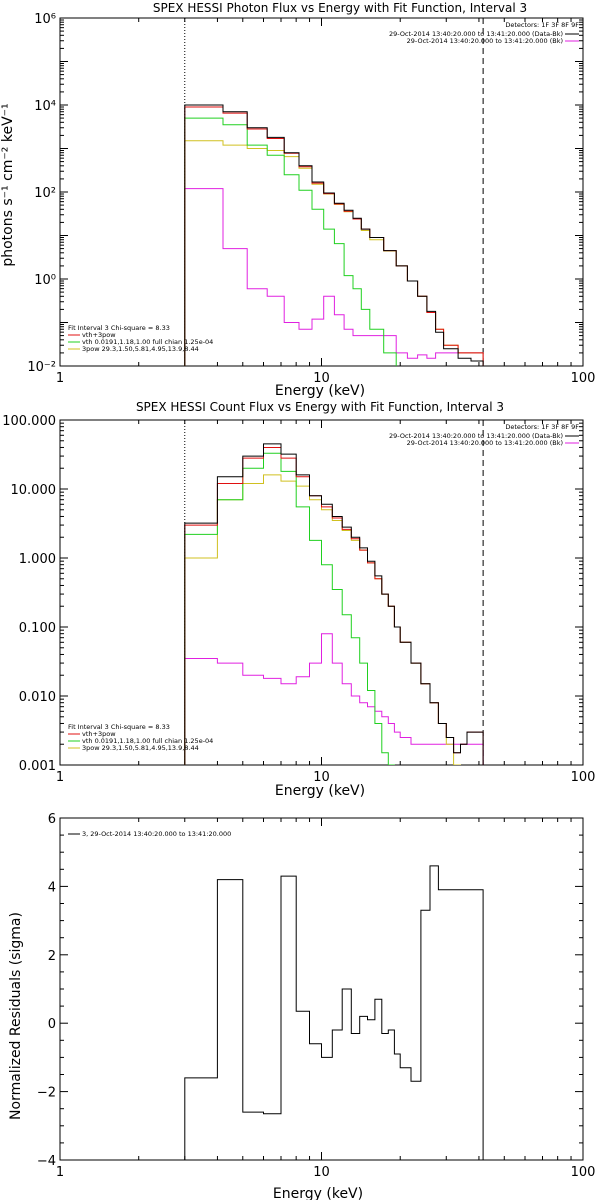  Describe the element at coordinates (16, 1016) in the screenshot. I see `y-axis-label: Normalized Residuals (sigma)` at that location.